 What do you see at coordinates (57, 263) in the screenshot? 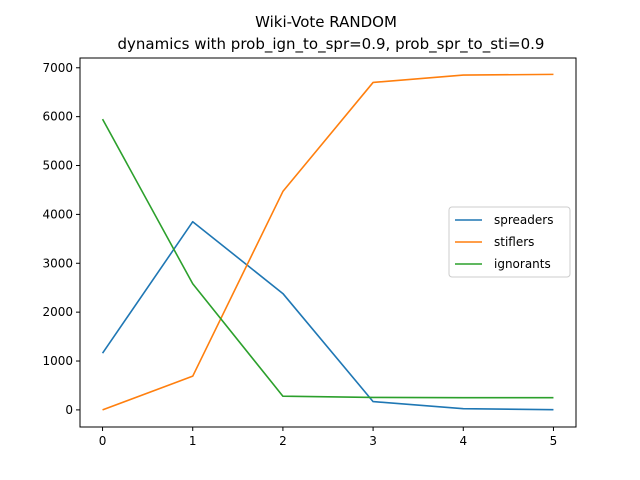
I see `y-tick-label: 3000` at bounding box center [57, 263].